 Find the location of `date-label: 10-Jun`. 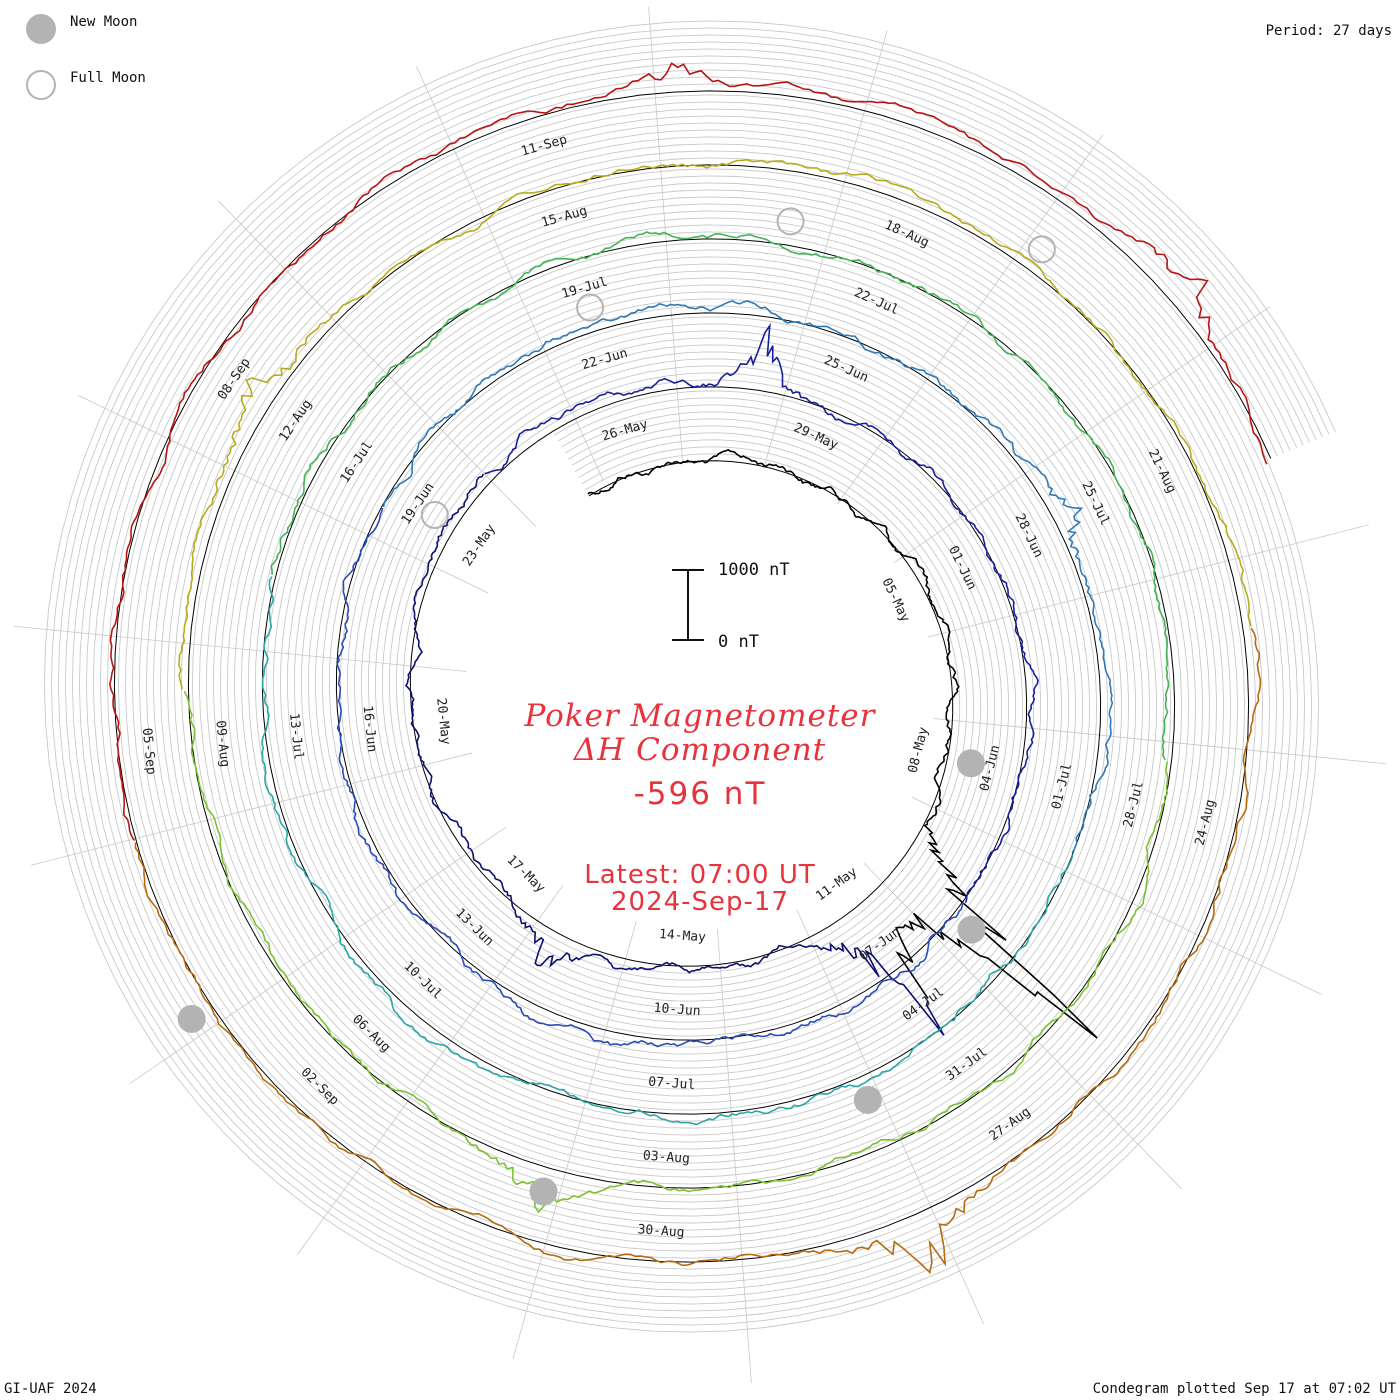

date-label: 10-Jun is located at coordinates (677, 1010).